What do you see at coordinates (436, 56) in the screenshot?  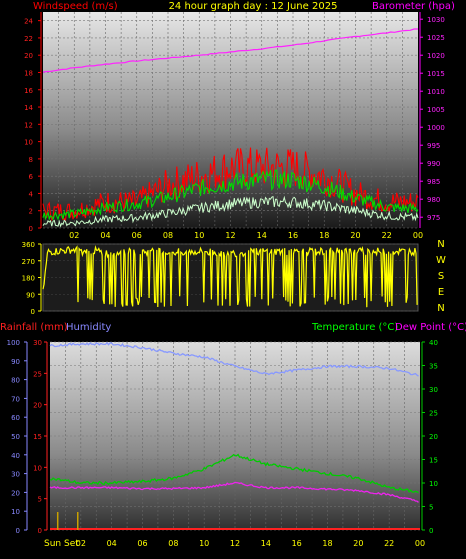 I see `right-axis-tick-label: 1020` at bounding box center [436, 56].